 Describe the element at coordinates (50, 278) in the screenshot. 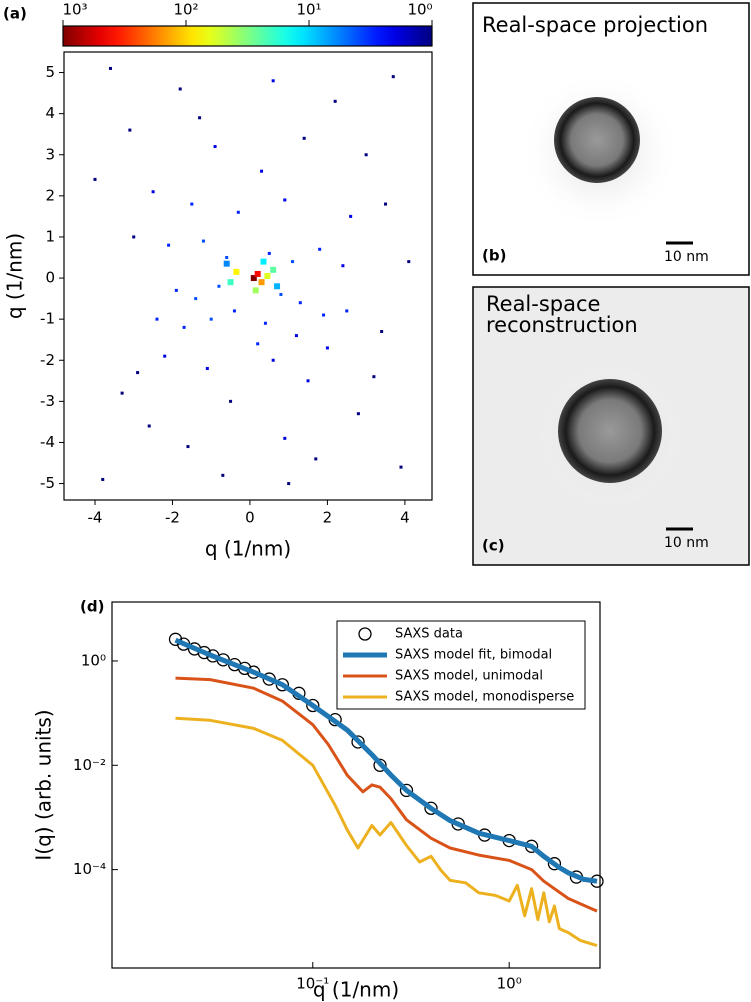

I see `y-tick-label: 0` at that location.